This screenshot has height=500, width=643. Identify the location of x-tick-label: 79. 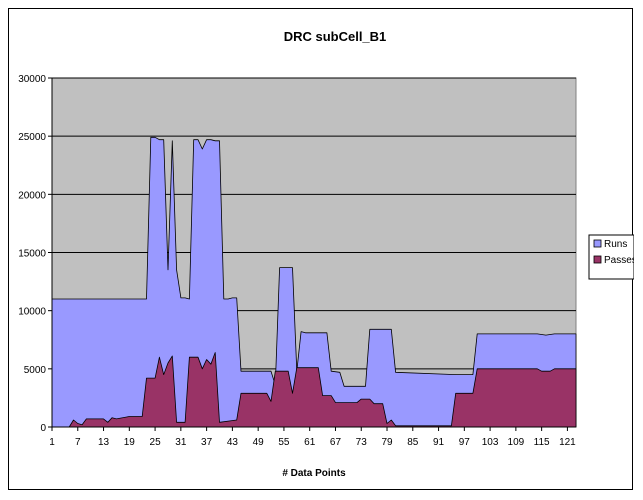
(387, 442).